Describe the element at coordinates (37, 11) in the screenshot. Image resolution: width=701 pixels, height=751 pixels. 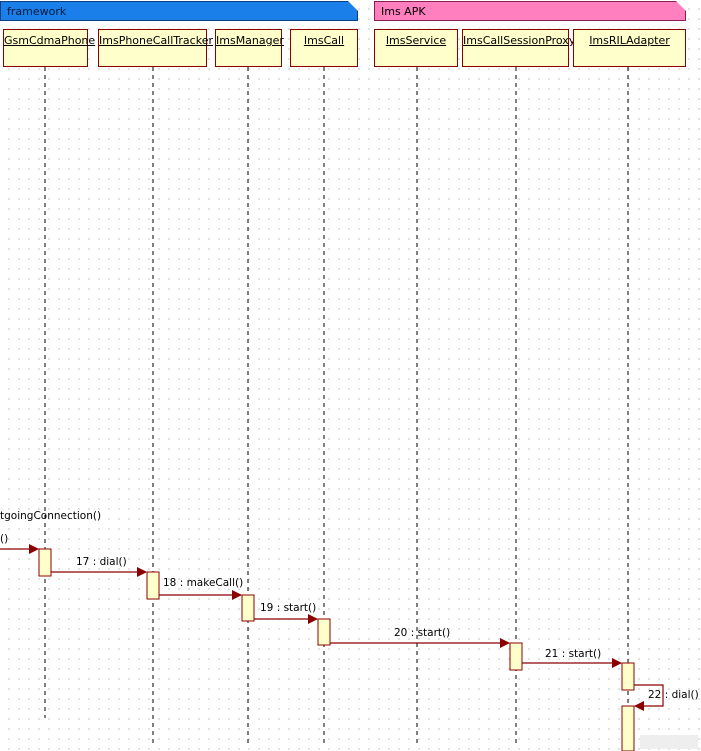
I see `package-framework-label: framework` at that location.